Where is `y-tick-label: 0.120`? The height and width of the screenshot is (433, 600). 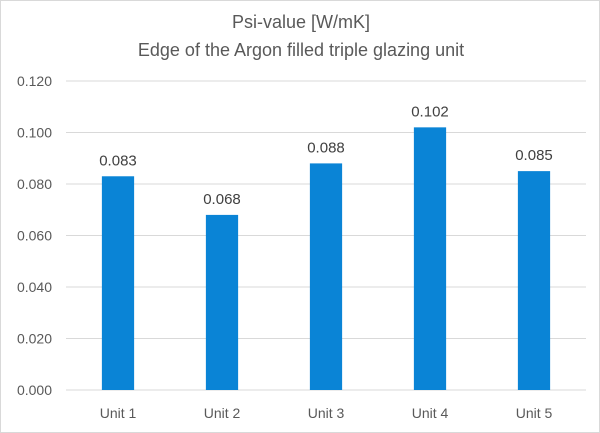
y-tick-label: 0.120 is located at coordinates (34, 81).